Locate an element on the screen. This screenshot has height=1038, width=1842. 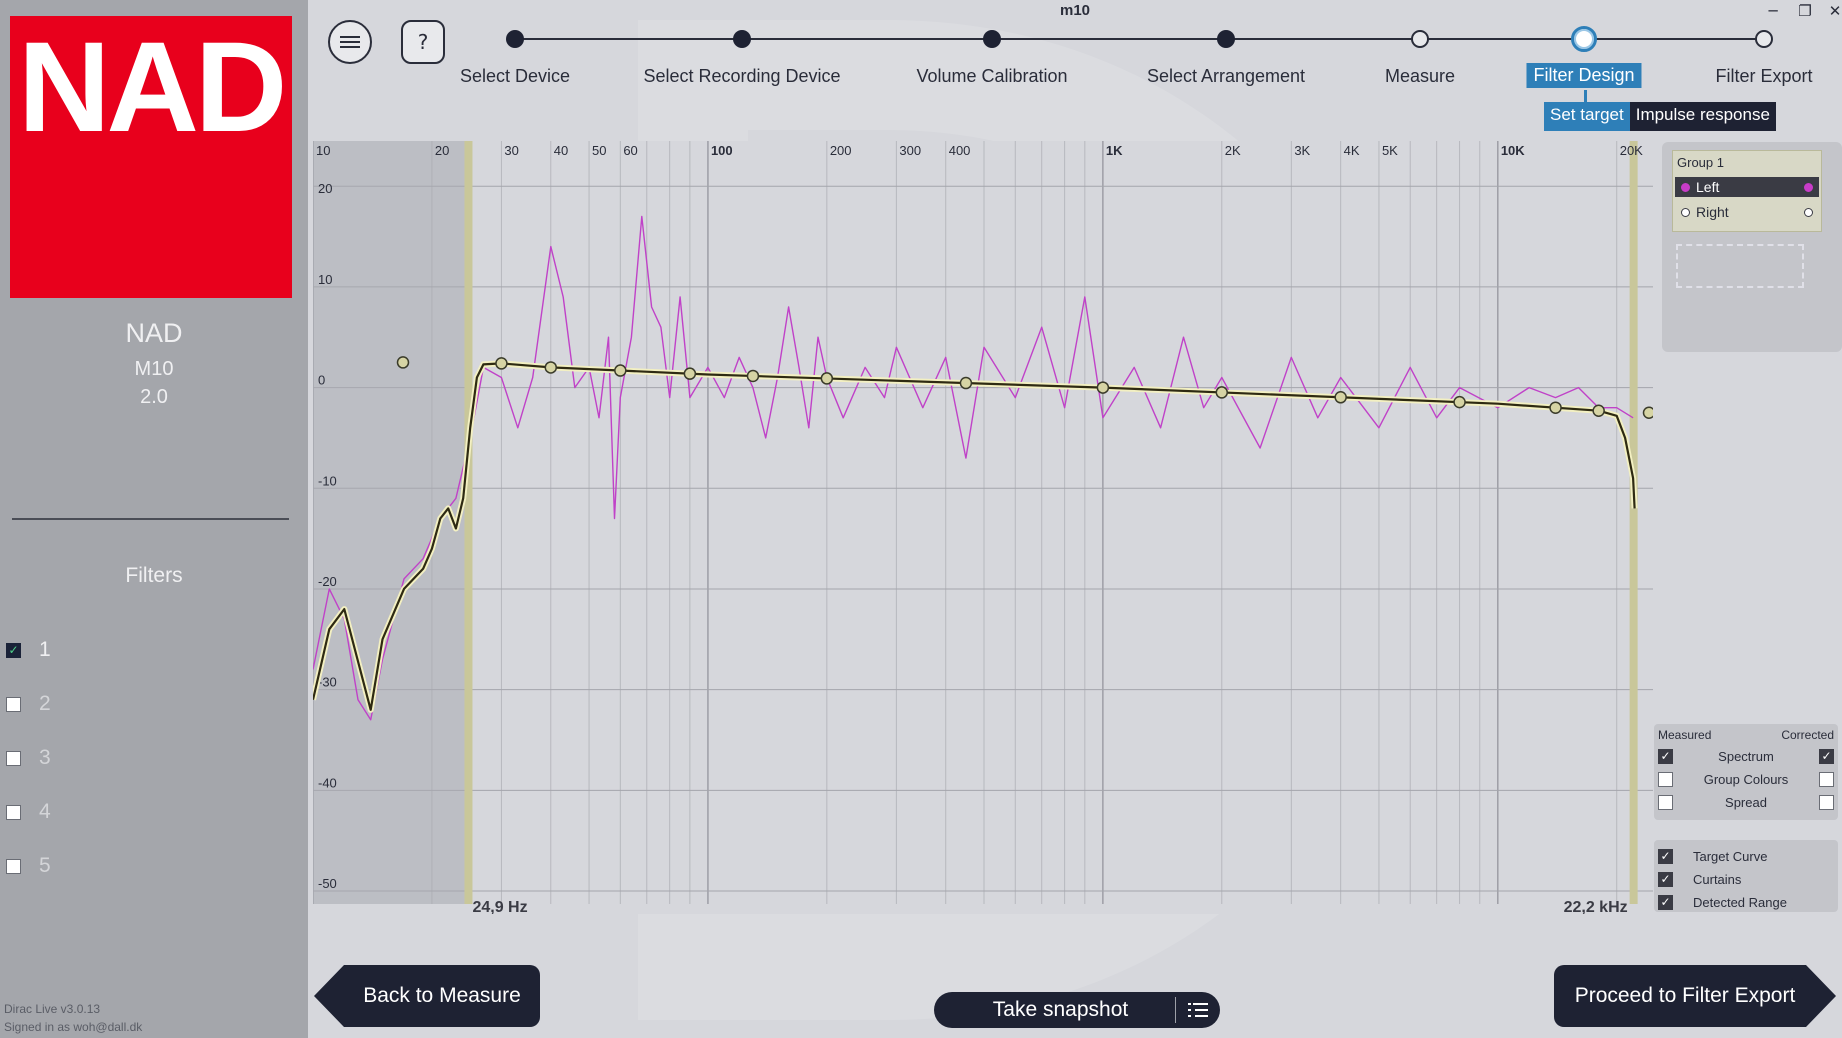
filter-item: 5 is located at coordinates (28, 866).